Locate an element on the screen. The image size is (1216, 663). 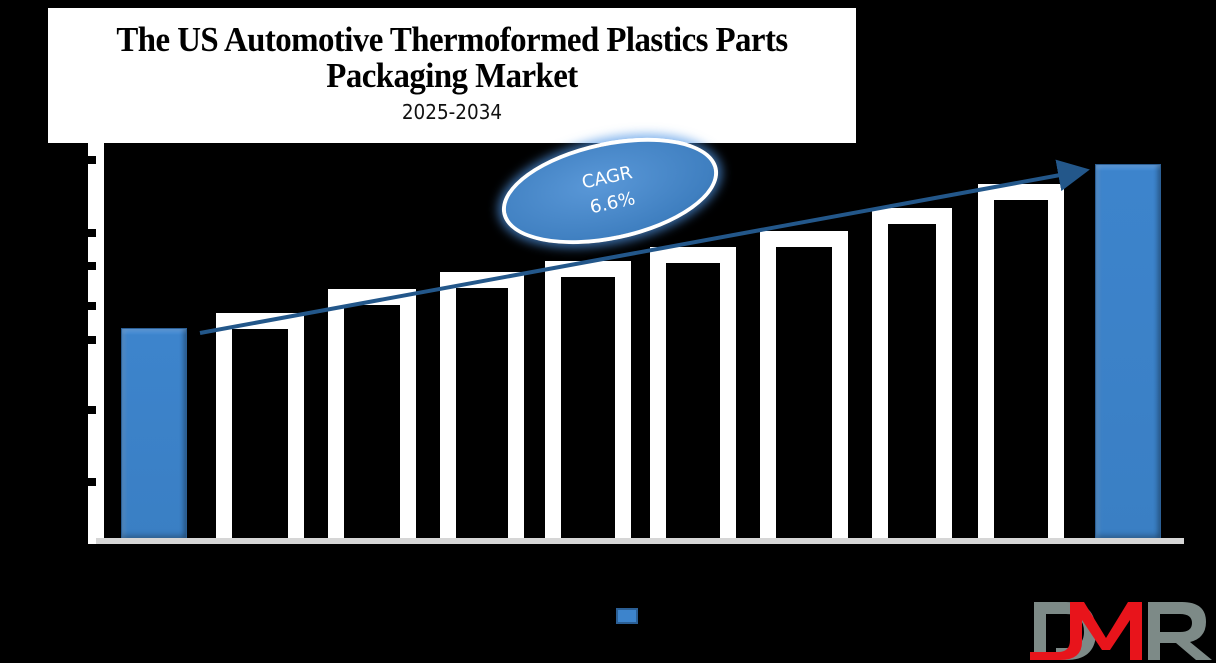
dmr-logo is located at coordinates (1121, 631).